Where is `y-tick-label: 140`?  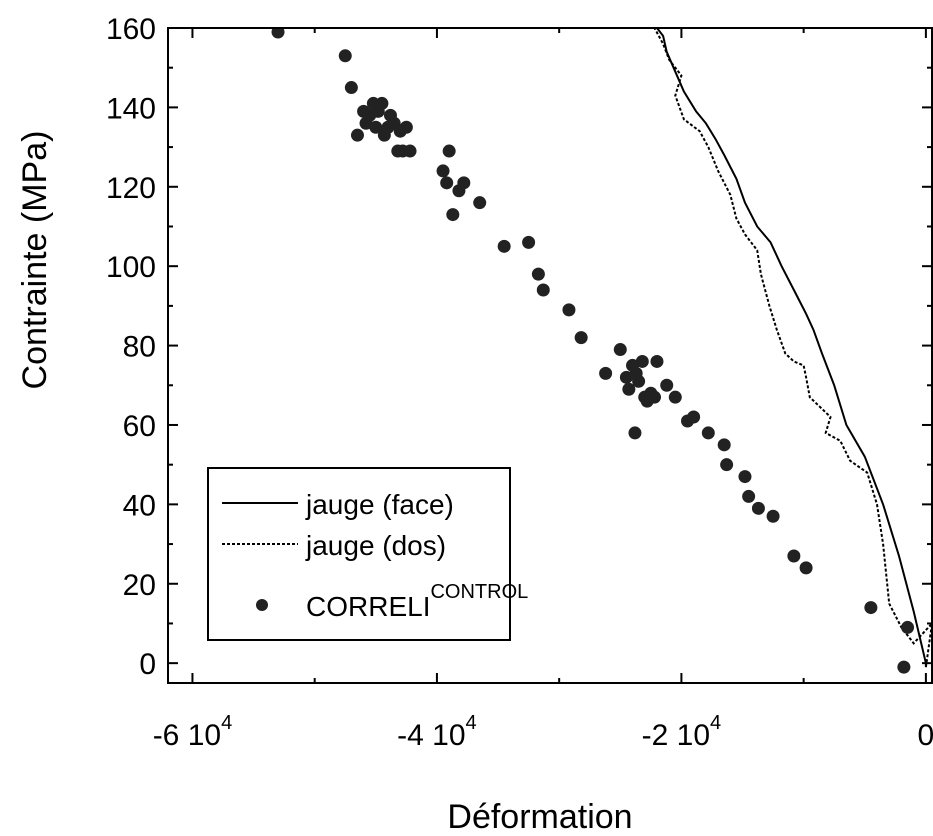 y-tick-label: 140 is located at coordinates (131, 108).